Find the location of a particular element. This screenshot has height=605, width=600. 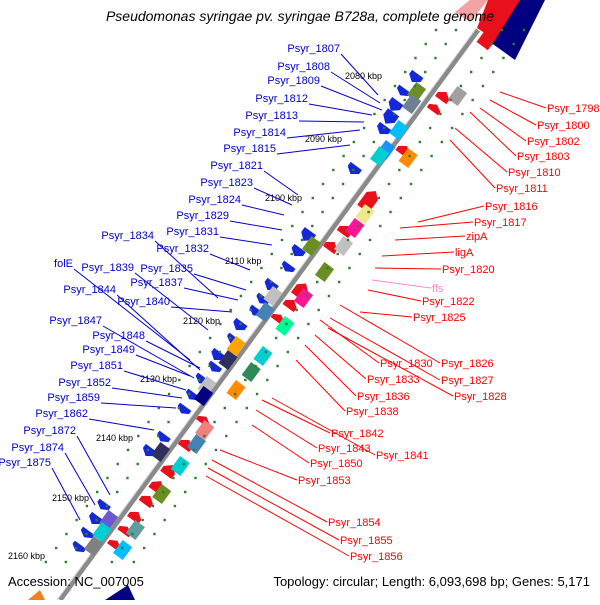

left-gene-label: Psyr_1824 is located at coordinates (214, 200).